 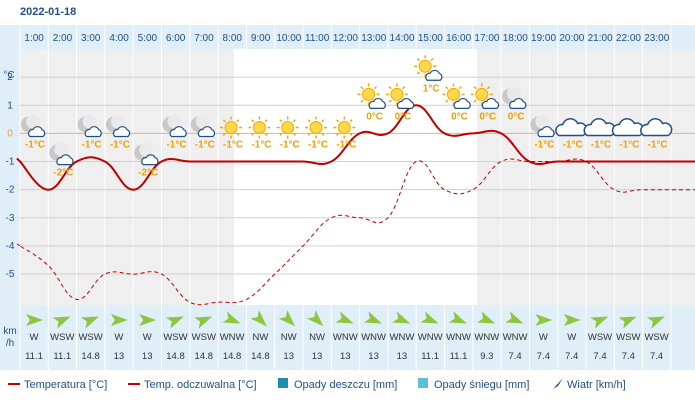 I want to click on sun-icon, so click(x=231, y=127).